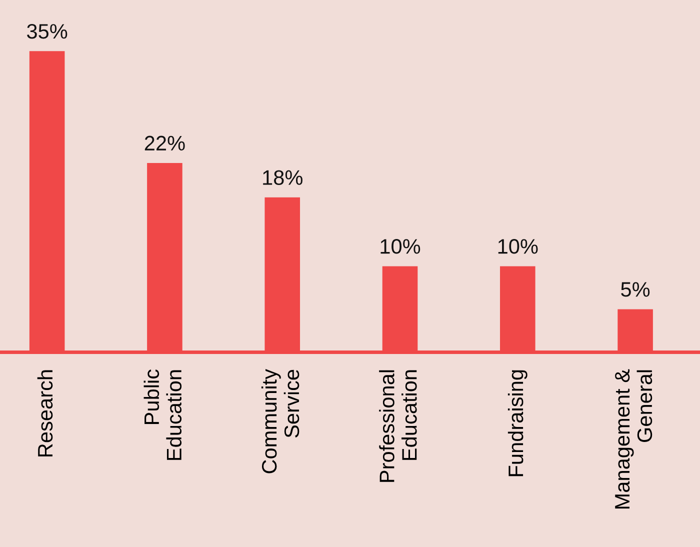 This screenshot has height=547, width=700. Describe the element at coordinates (164, 143) in the screenshot. I see `data-label: 22%` at that location.